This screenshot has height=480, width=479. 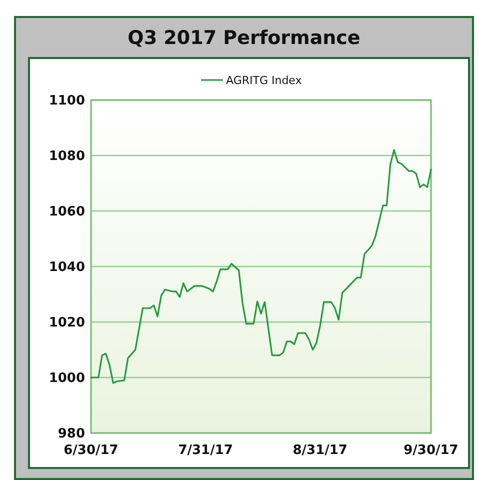 What do you see at coordinates (66, 156) in the screenshot?
I see `y-tick-label: 1080` at bounding box center [66, 156].